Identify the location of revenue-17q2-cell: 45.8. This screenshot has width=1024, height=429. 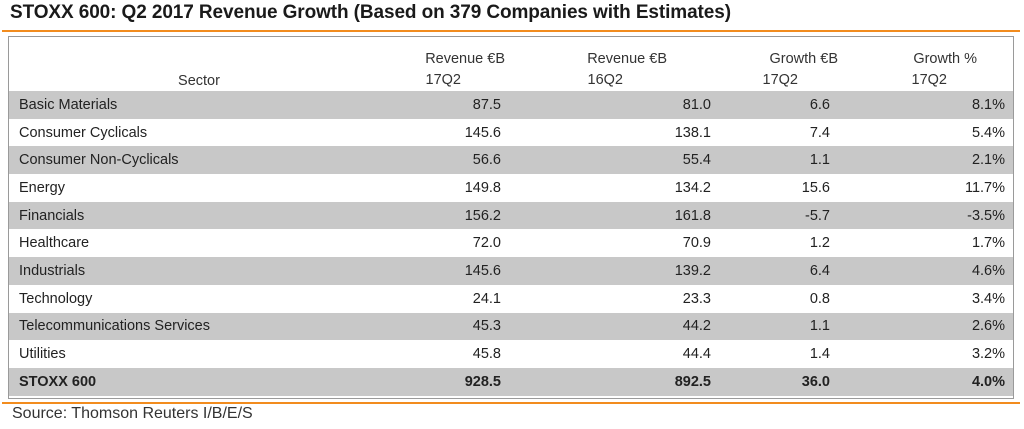
(486, 354).